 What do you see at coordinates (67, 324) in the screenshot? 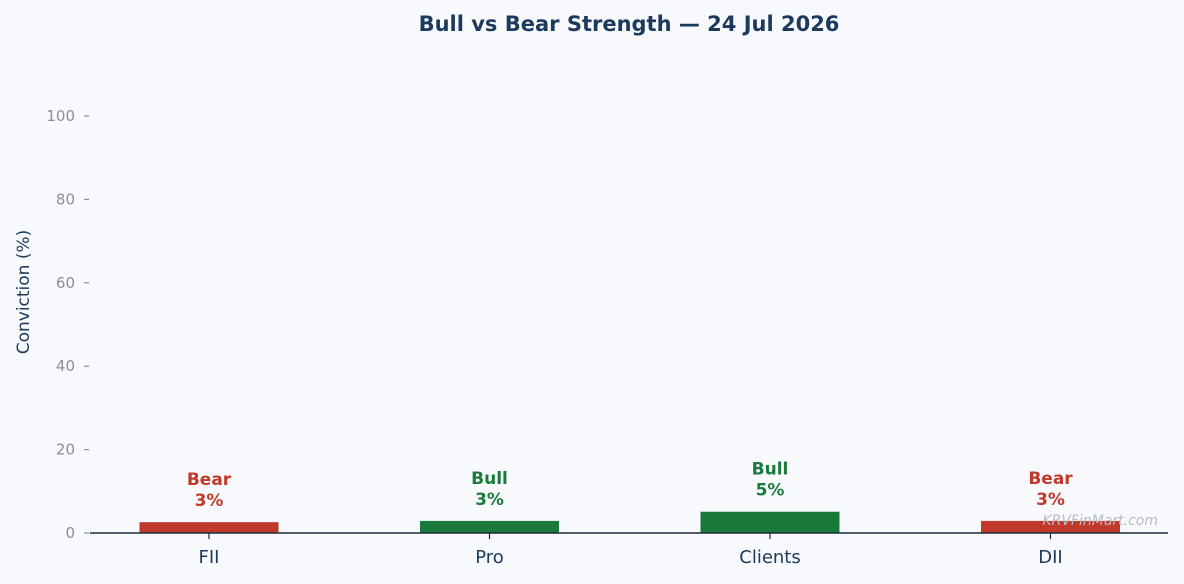
I see `y-axis: 0 20 40 60 80 100` at bounding box center [67, 324].